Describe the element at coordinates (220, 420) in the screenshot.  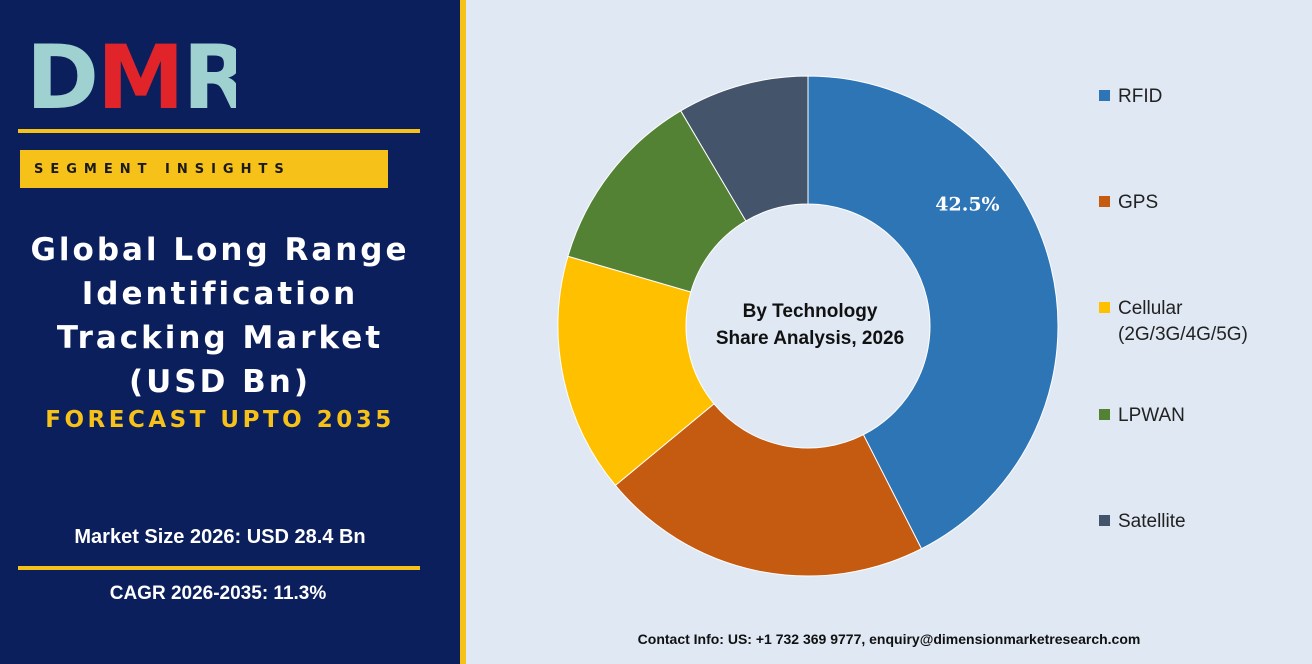
I see `forecast-label: FORECAST UPTO 2035` at that location.